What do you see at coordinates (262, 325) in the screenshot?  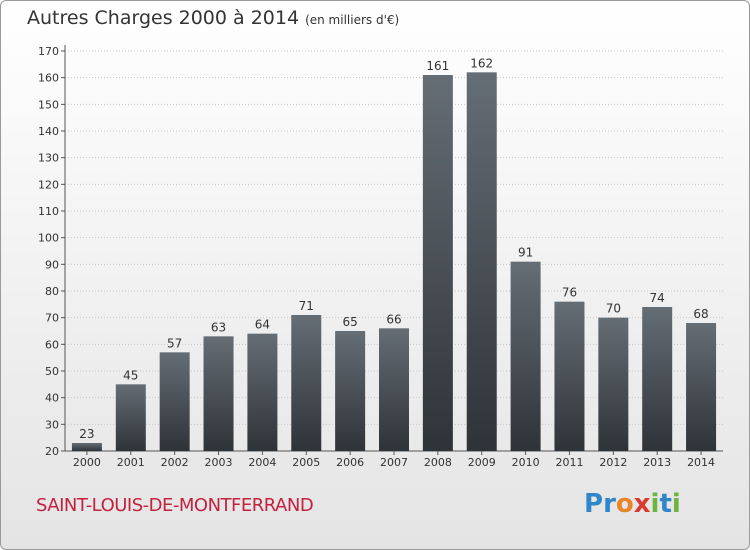 I see `bar-value-label: 64` at bounding box center [262, 325].